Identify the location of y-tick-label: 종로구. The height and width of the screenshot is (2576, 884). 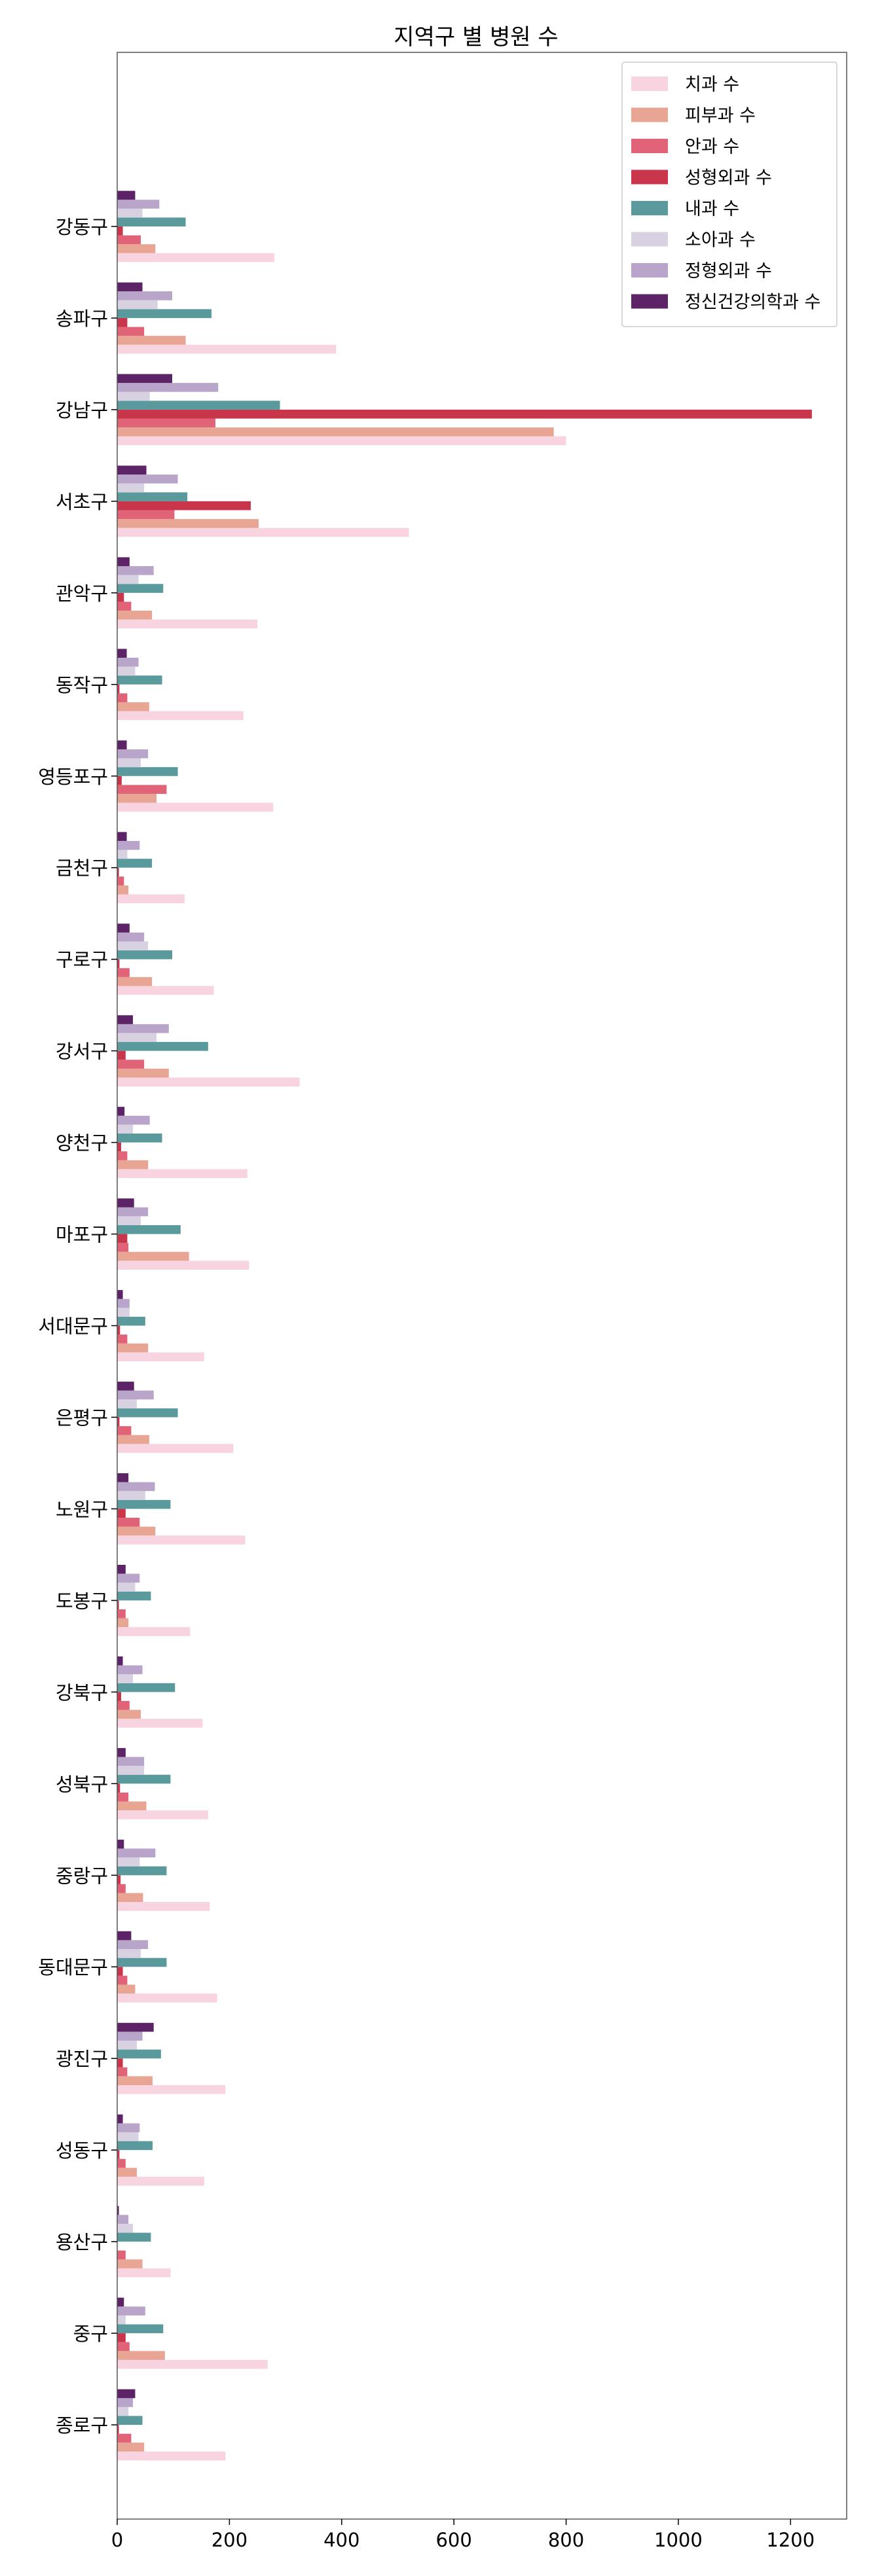
(82, 2425).